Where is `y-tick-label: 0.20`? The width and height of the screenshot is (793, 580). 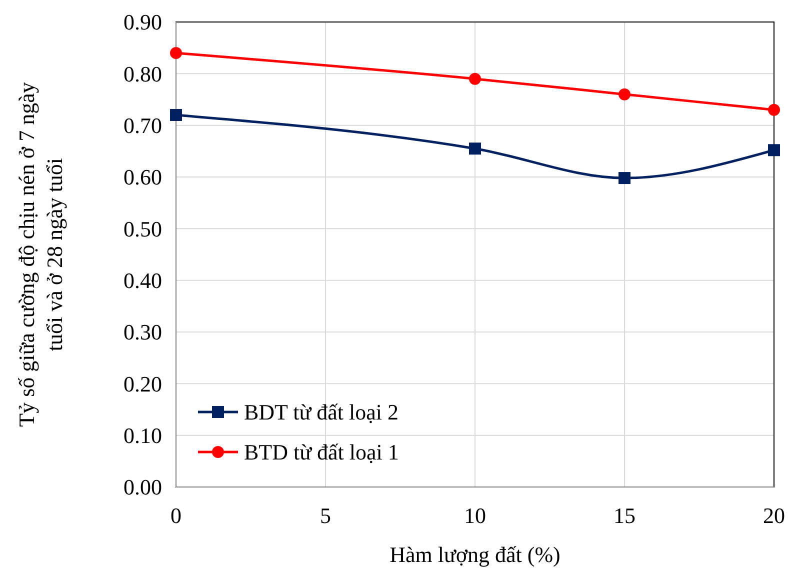 y-tick-label: 0.20 is located at coordinates (143, 383).